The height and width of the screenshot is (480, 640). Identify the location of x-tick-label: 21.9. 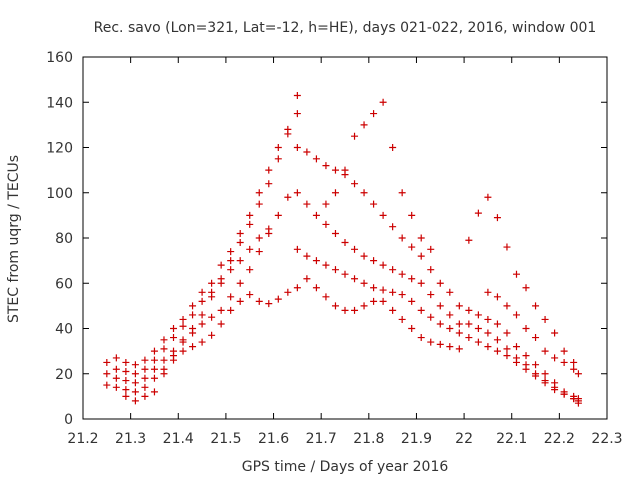
(416, 439).